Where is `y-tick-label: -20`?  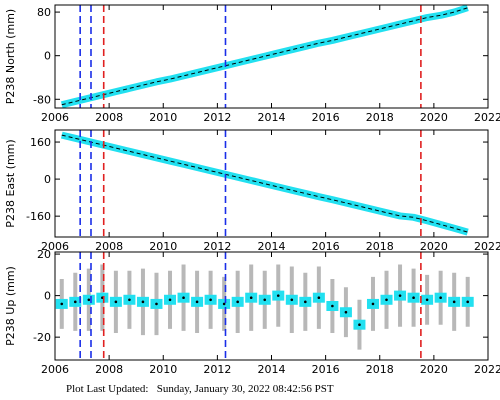
y-tick-label: -20 is located at coordinates (42, 337).